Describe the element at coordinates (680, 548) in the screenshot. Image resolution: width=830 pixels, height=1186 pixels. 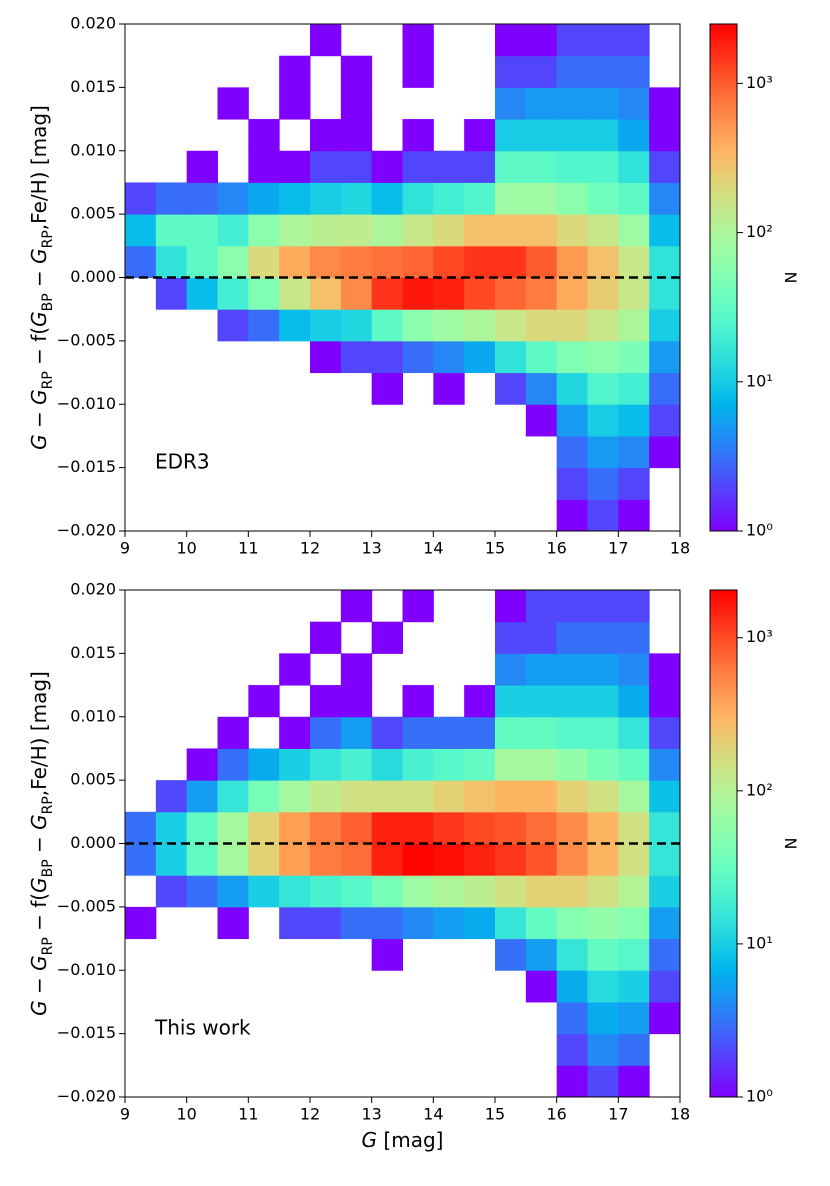
I see `x-tick-label: 18` at that location.